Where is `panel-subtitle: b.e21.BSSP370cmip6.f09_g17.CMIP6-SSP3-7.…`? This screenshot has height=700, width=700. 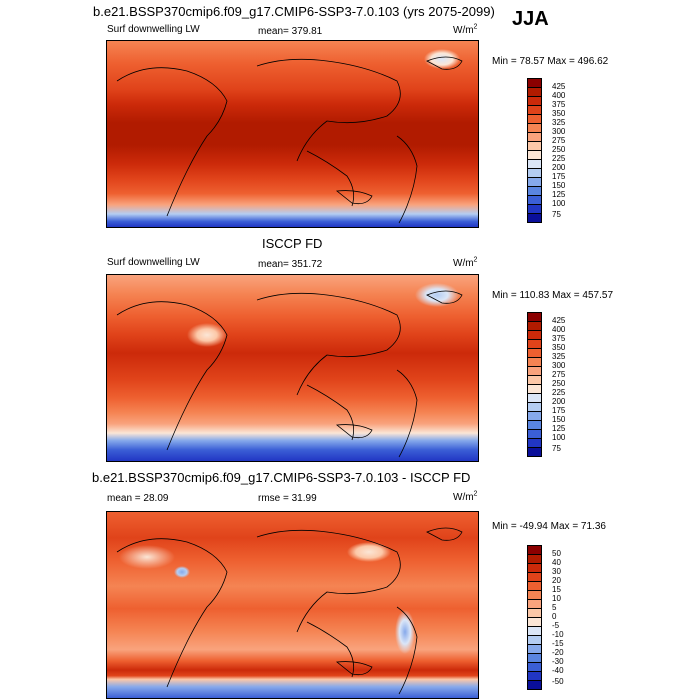
panel-subtitle: b.e21.BSSP370cmip6.f09_g17.CMIP6-SSP3-7.… is located at coordinates (281, 477).